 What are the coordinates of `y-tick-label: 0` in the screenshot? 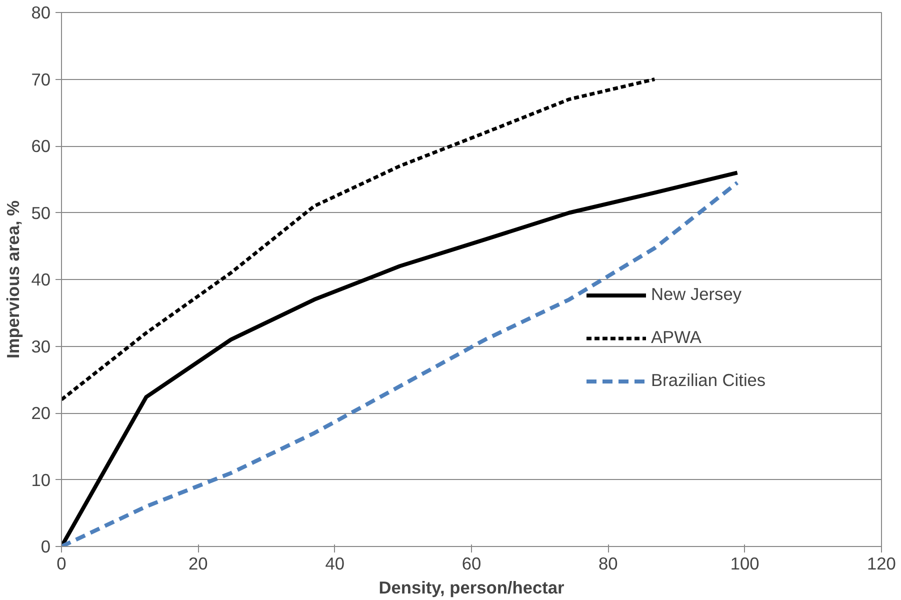 It's located at (45, 546).